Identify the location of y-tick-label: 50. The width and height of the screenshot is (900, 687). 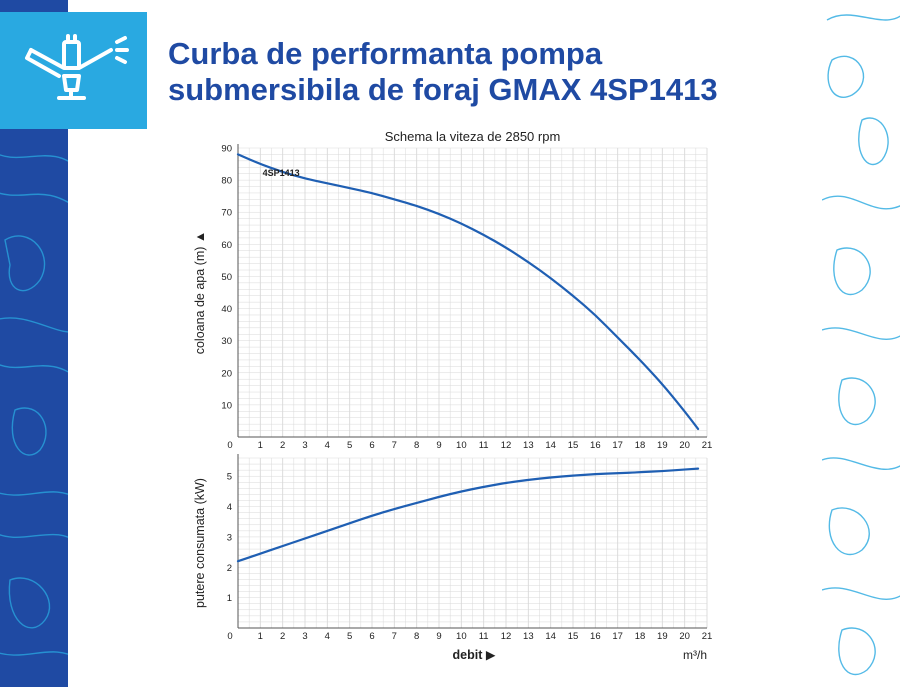
(226, 277).